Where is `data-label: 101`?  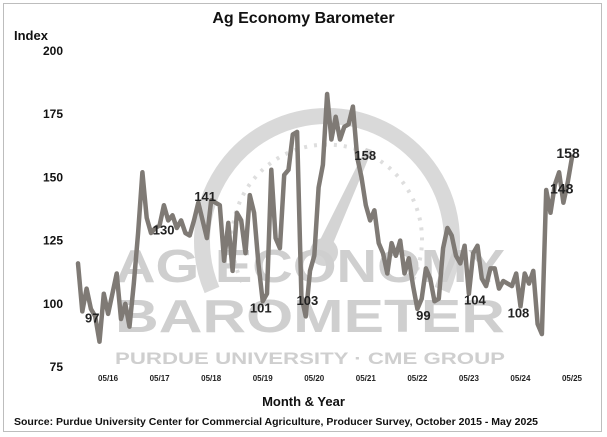
data-label: 101 is located at coordinates (261, 307).